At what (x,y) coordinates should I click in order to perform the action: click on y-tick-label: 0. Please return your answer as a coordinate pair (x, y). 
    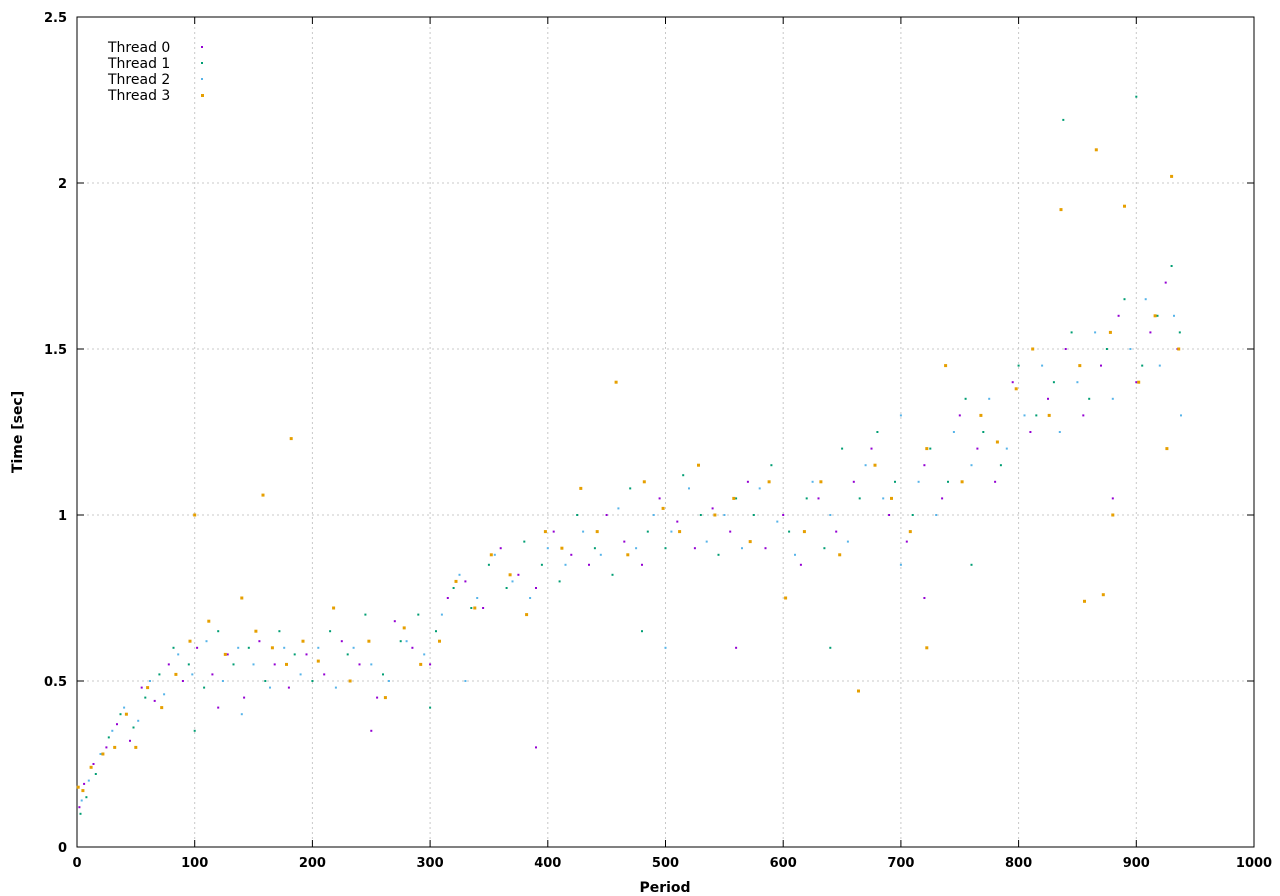
    Looking at the image, I should click on (62, 848).